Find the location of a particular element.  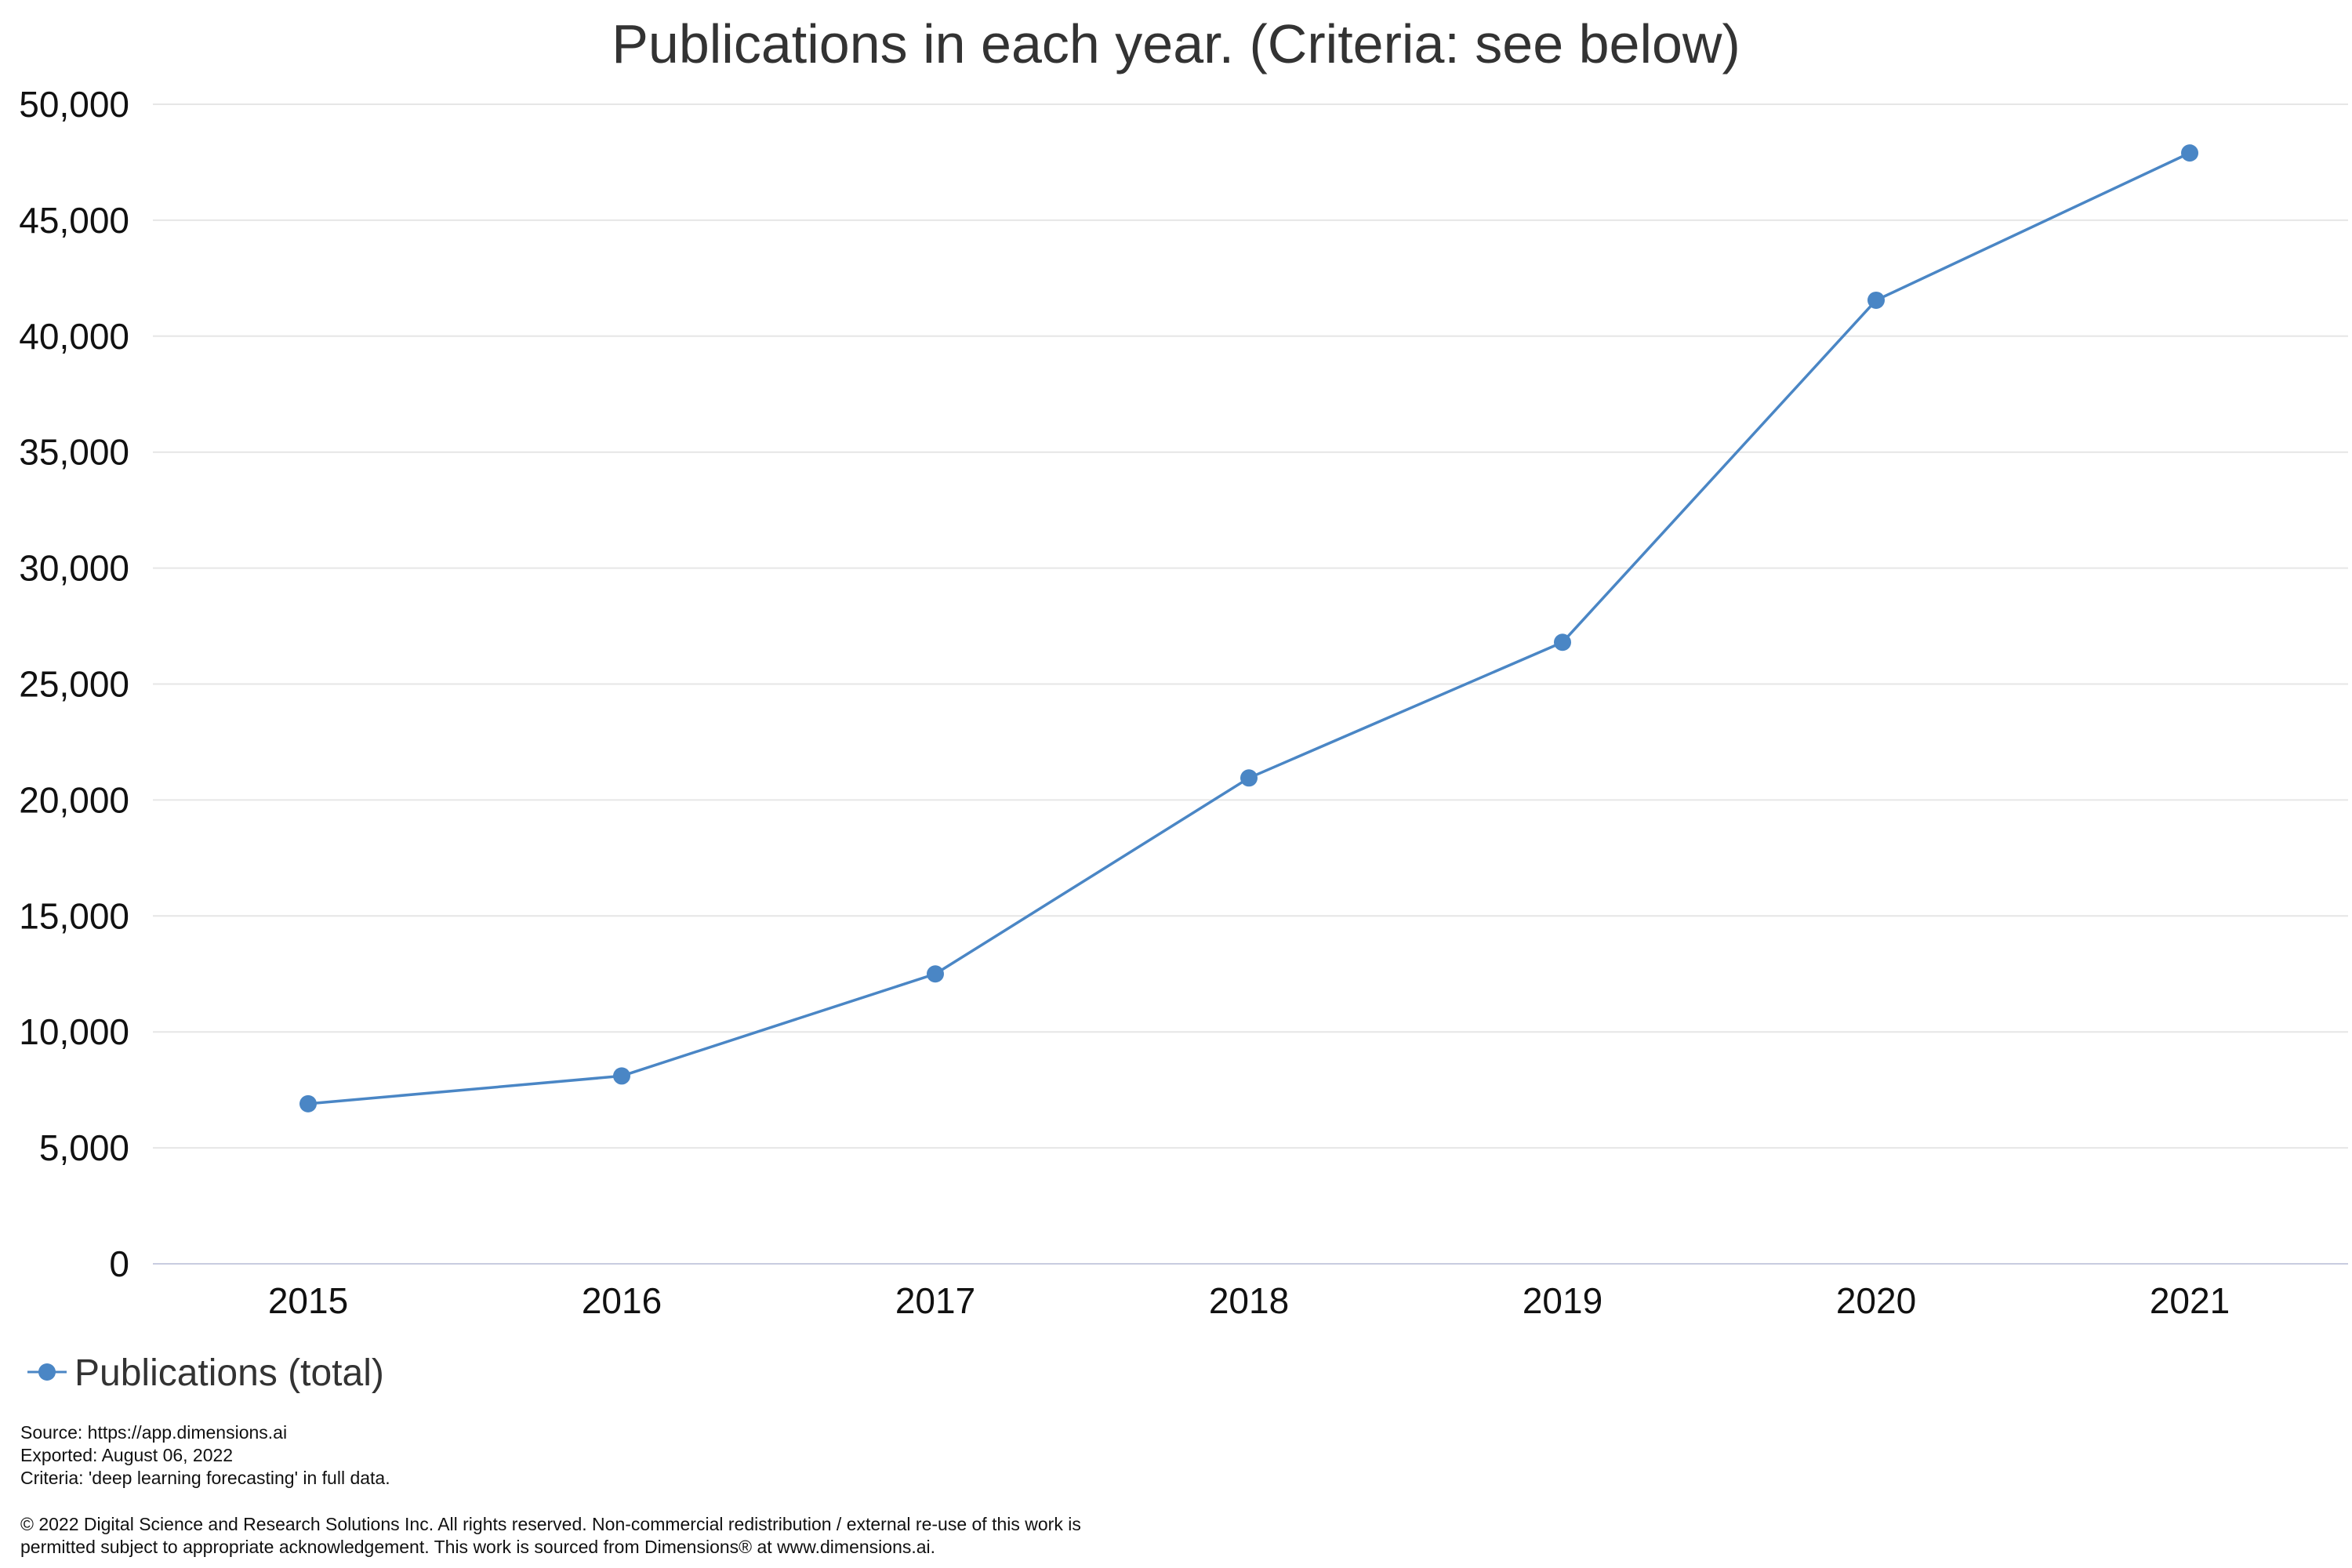

x-tick-label: 2017 is located at coordinates (935, 1300).